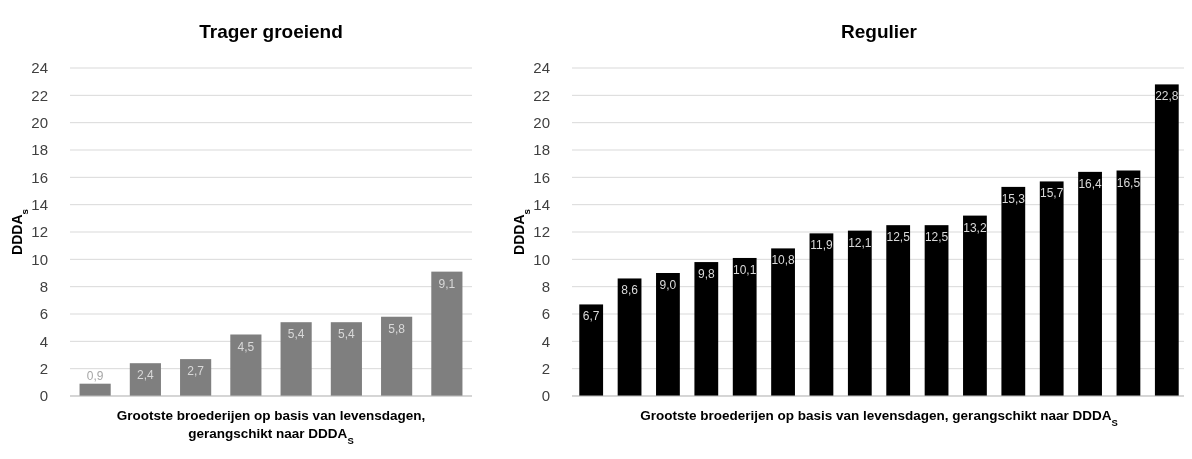 Image resolution: width=1192 pixels, height=459 pixels. What do you see at coordinates (271, 31) in the screenshot?
I see `chart-title: Trager groeiend` at bounding box center [271, 31].